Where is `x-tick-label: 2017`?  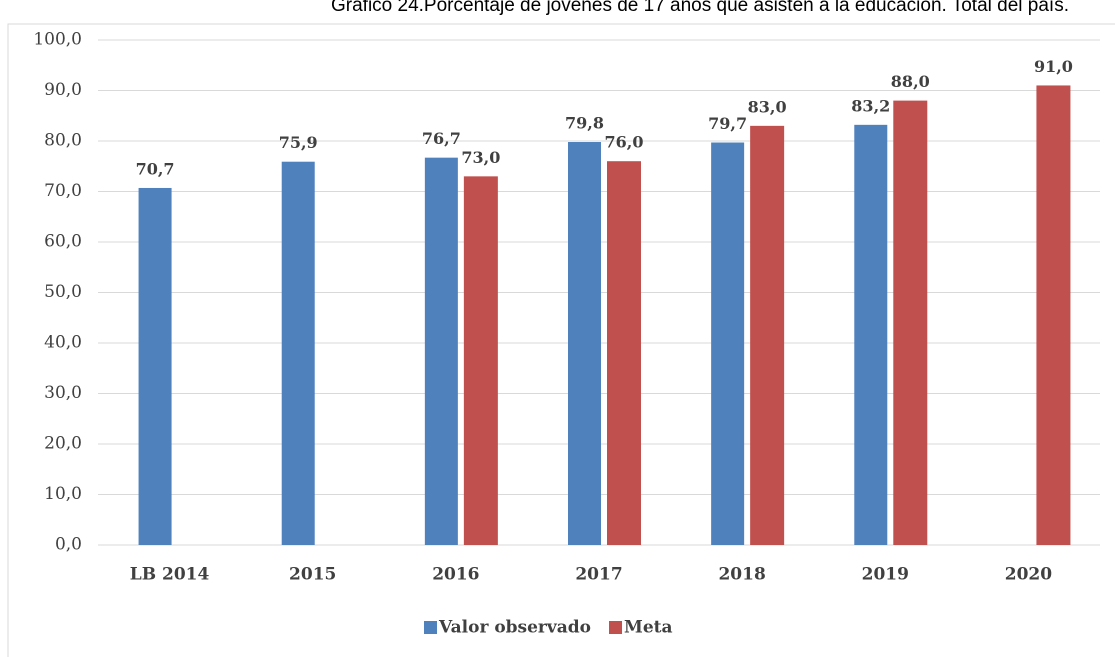
x-tick-label: 2017 is located at coordinates (598, 575).